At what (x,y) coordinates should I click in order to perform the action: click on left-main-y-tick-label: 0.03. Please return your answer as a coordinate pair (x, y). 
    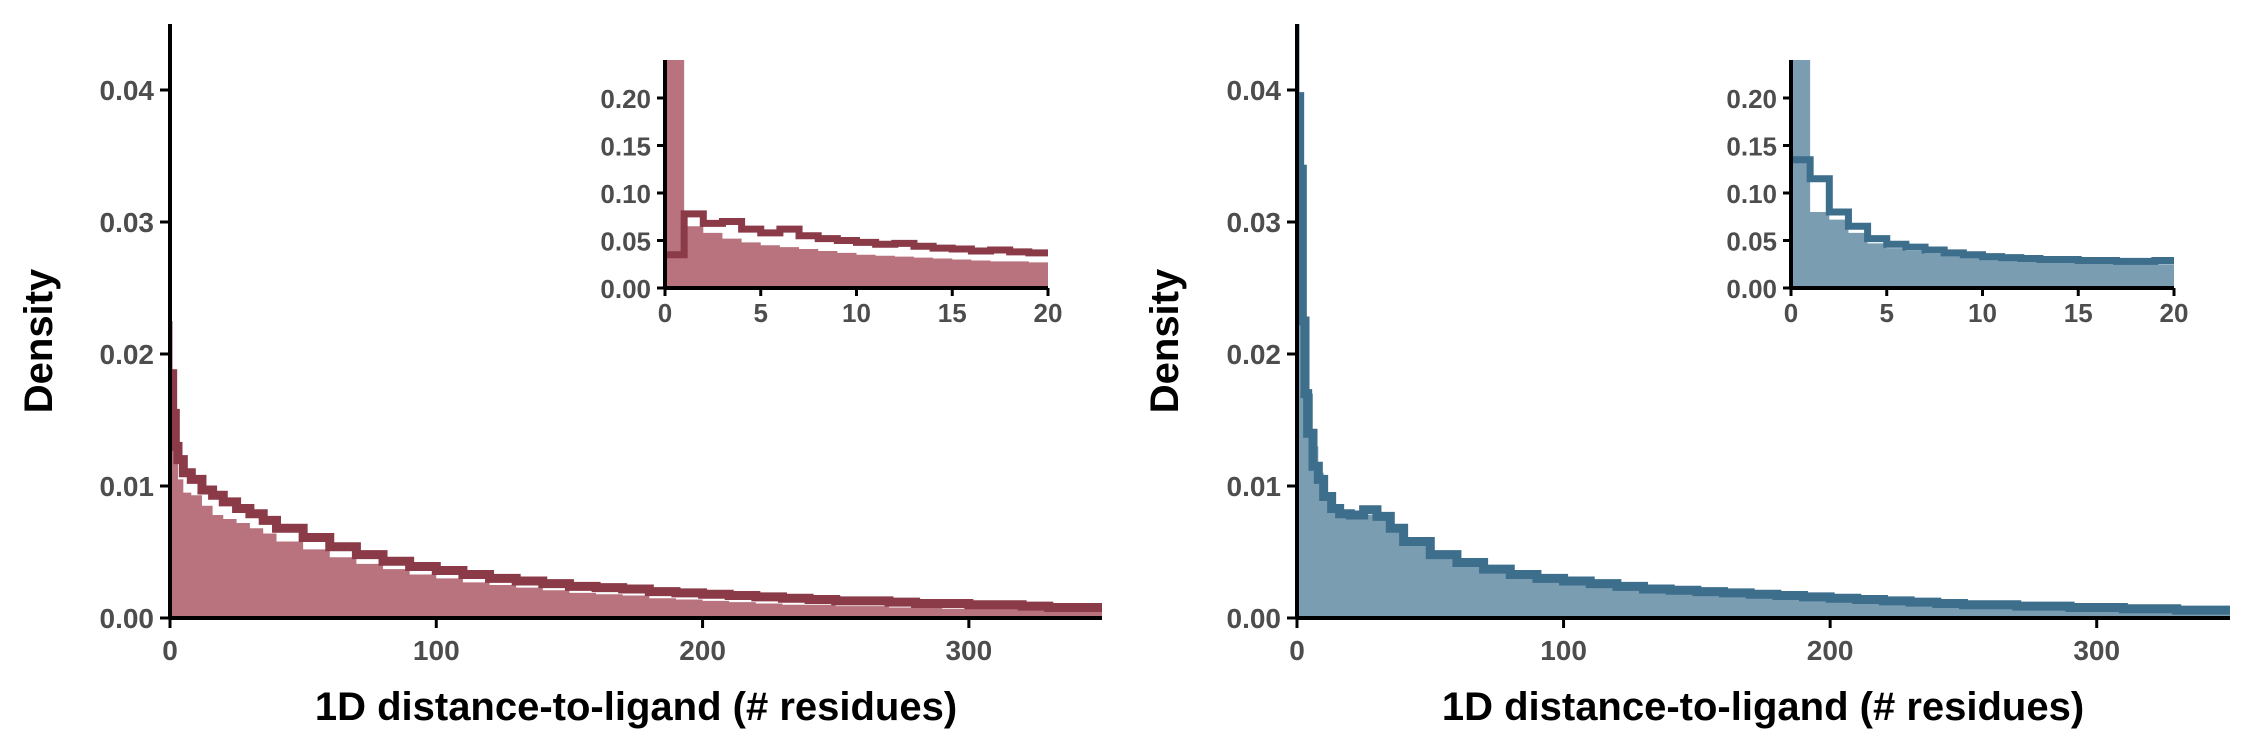
    Looking at the image, I should click on (127, 222).